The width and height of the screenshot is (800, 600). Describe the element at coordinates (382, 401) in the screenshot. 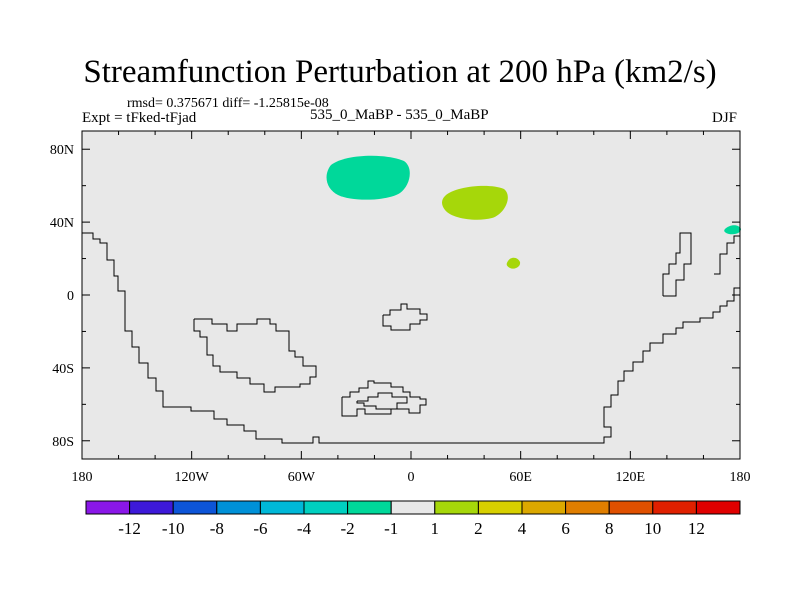

I see `coastline-antarctic-inner` at that location.